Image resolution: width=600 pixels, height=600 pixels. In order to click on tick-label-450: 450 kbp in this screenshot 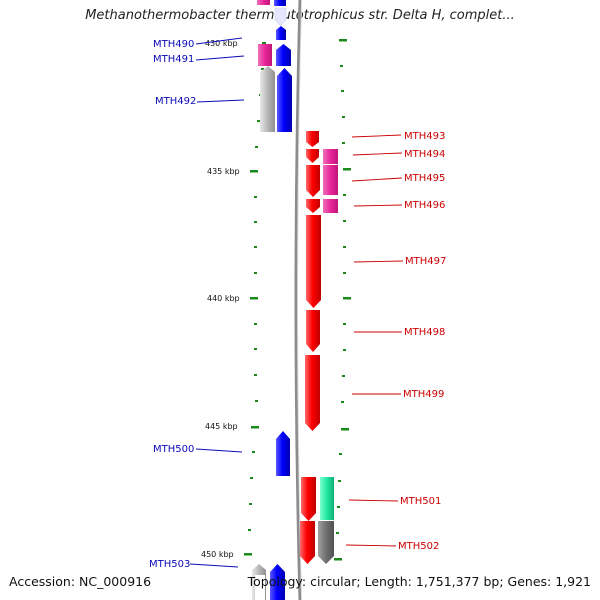, I will do `click(217, 554)`.